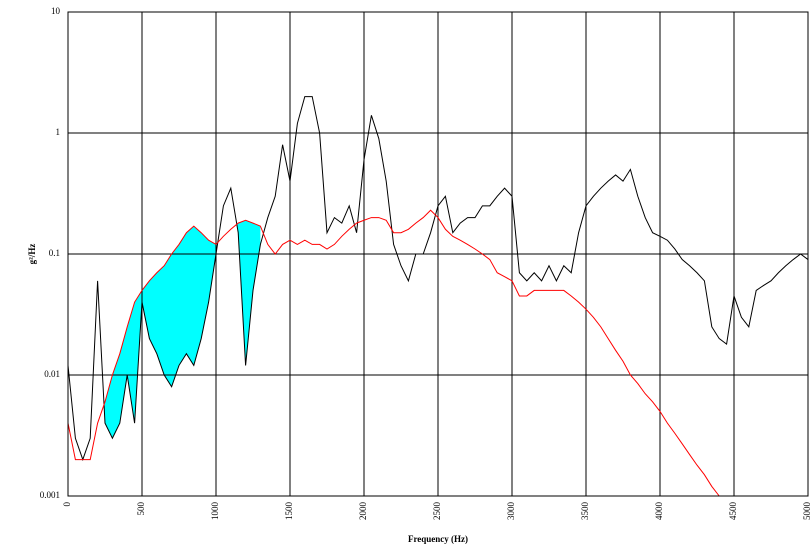 The width and height of the screenshot is (811, 550). I want to click on x-tick-label: 3000, so click(511, 511).